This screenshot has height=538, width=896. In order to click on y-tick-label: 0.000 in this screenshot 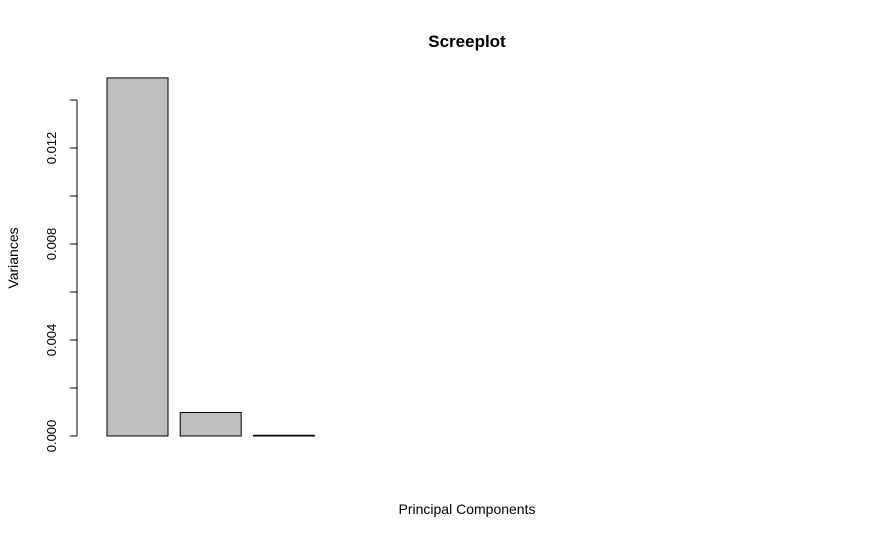, I will do `click(51, 436)`.